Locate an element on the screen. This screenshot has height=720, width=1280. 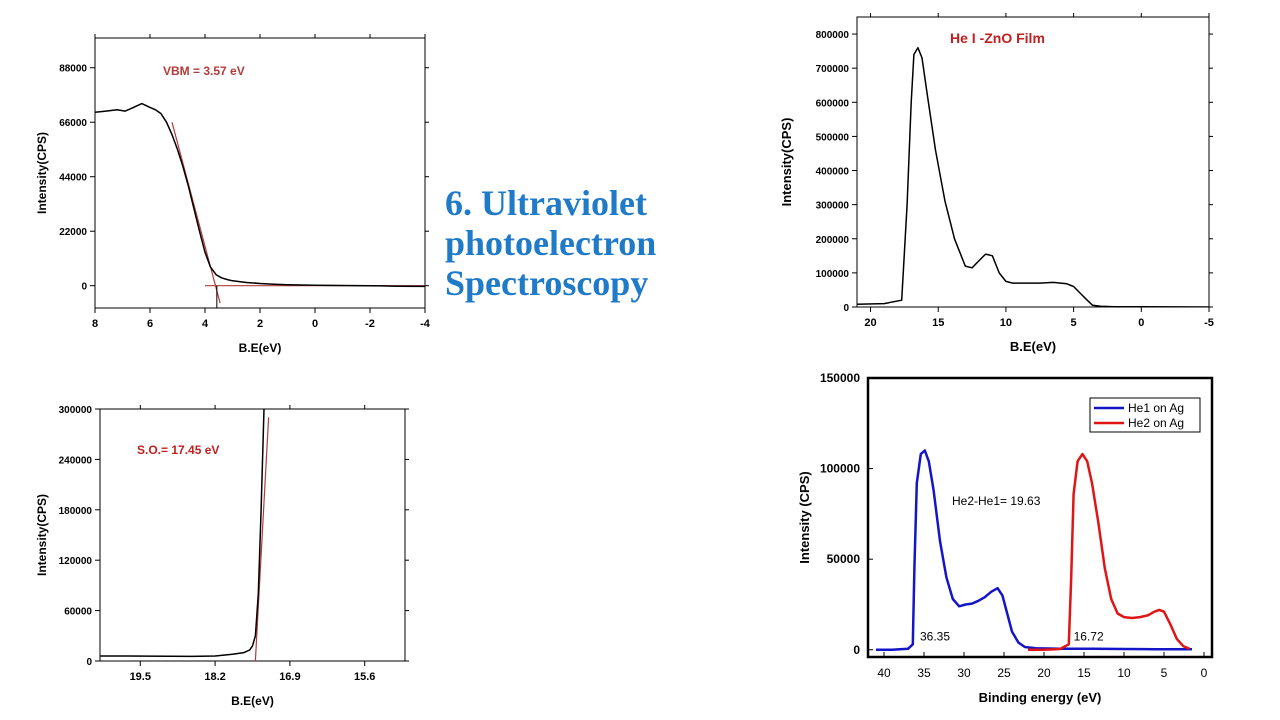
ag-series-he2-on-ag is located at coordinates (1109, 552).